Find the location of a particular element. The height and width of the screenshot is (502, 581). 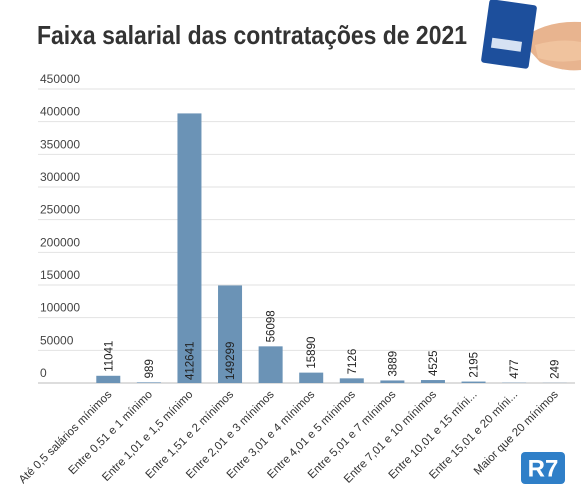

value-label: 249 is located at coordinates (556, 369).